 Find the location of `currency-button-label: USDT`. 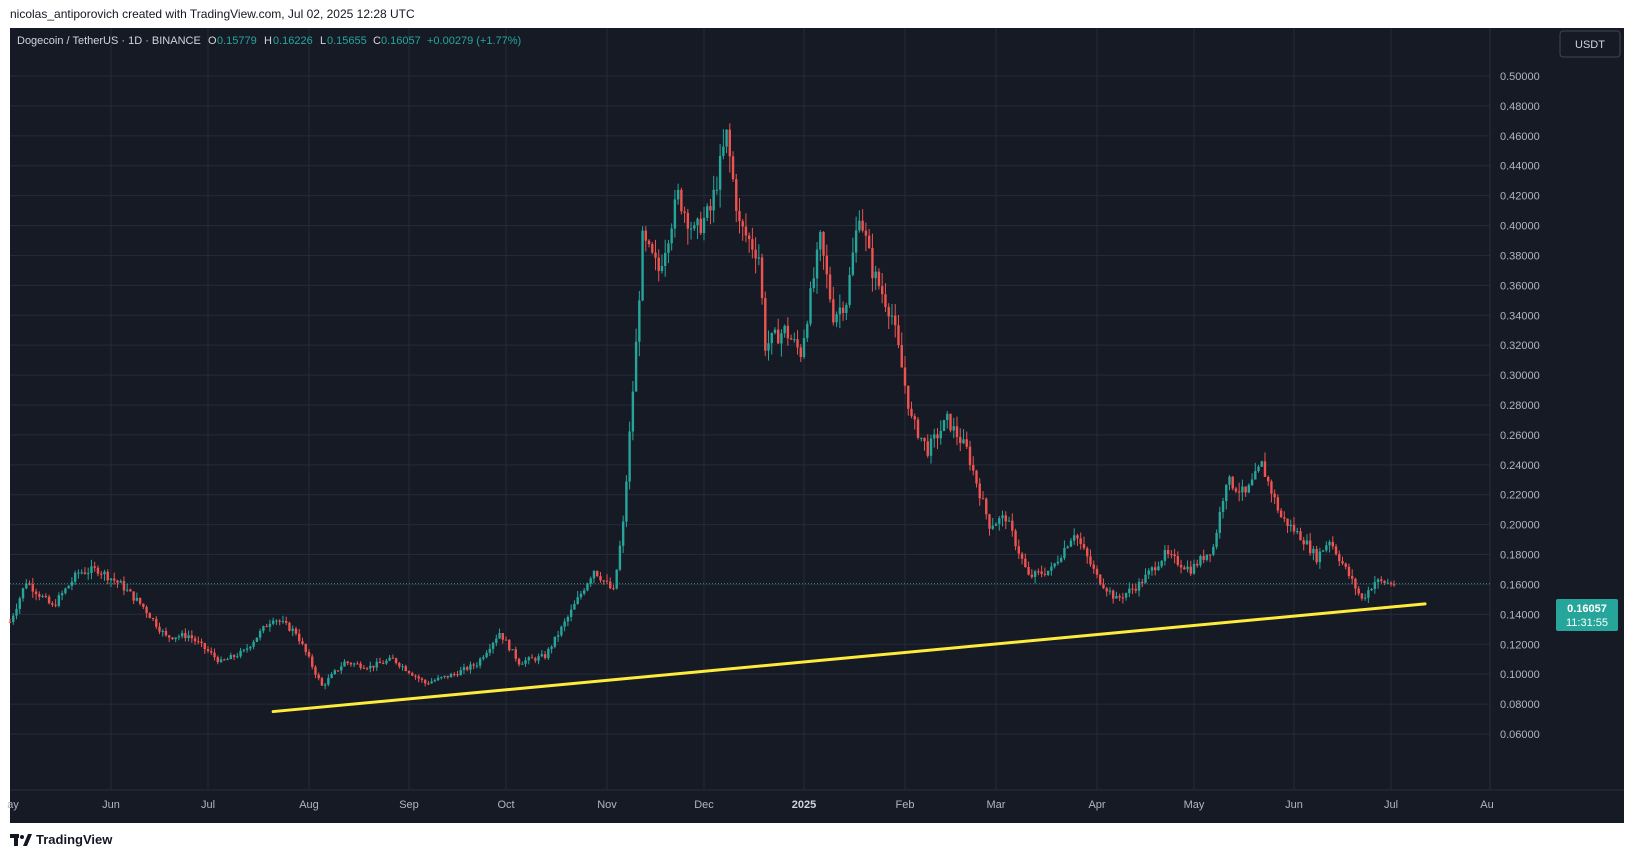

currency-button-label: USDT is located at coordinates (1590, 45).